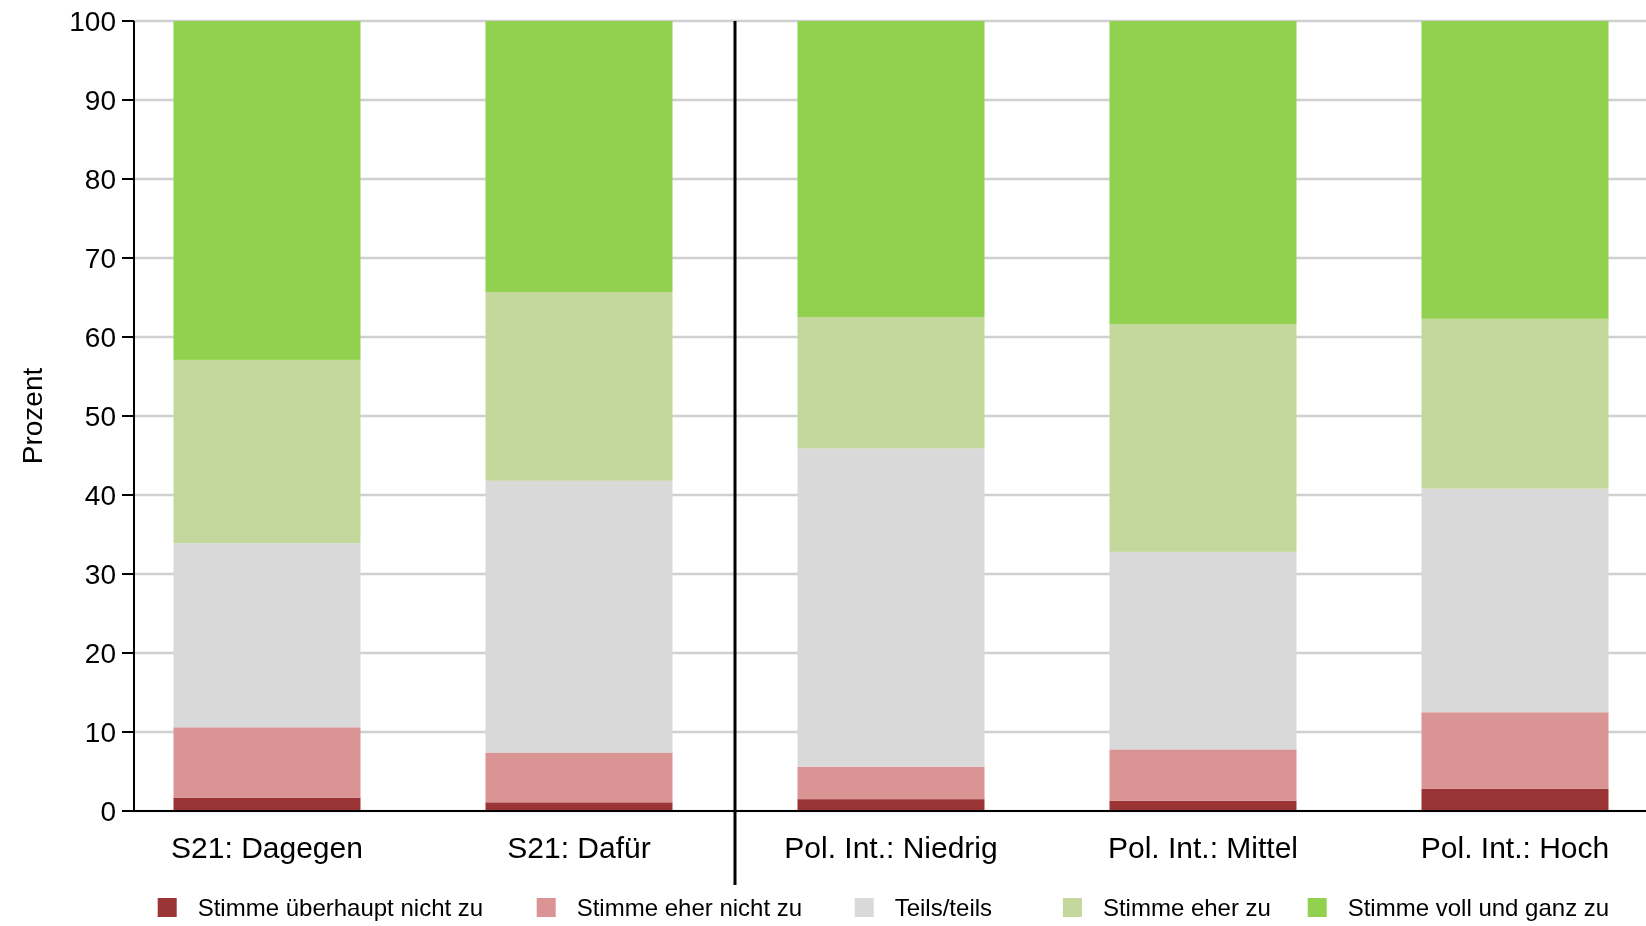 The image size is (1646, 926). I want to click on legend-label: Stimme voll und ganz zu, so click(1478, 908).